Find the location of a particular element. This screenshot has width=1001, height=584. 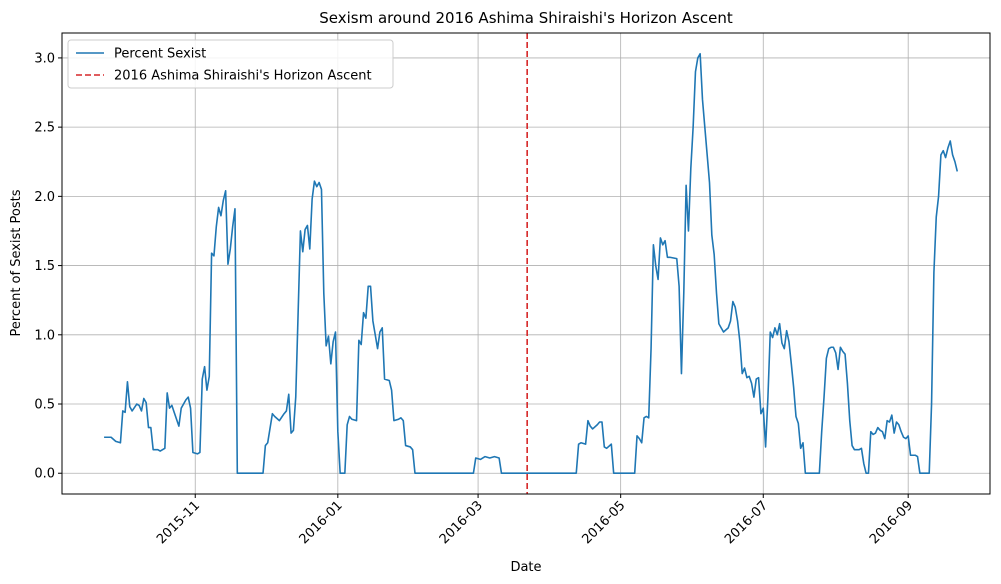

y-tick-label: 1.5 is located at coordinates (44, 266).